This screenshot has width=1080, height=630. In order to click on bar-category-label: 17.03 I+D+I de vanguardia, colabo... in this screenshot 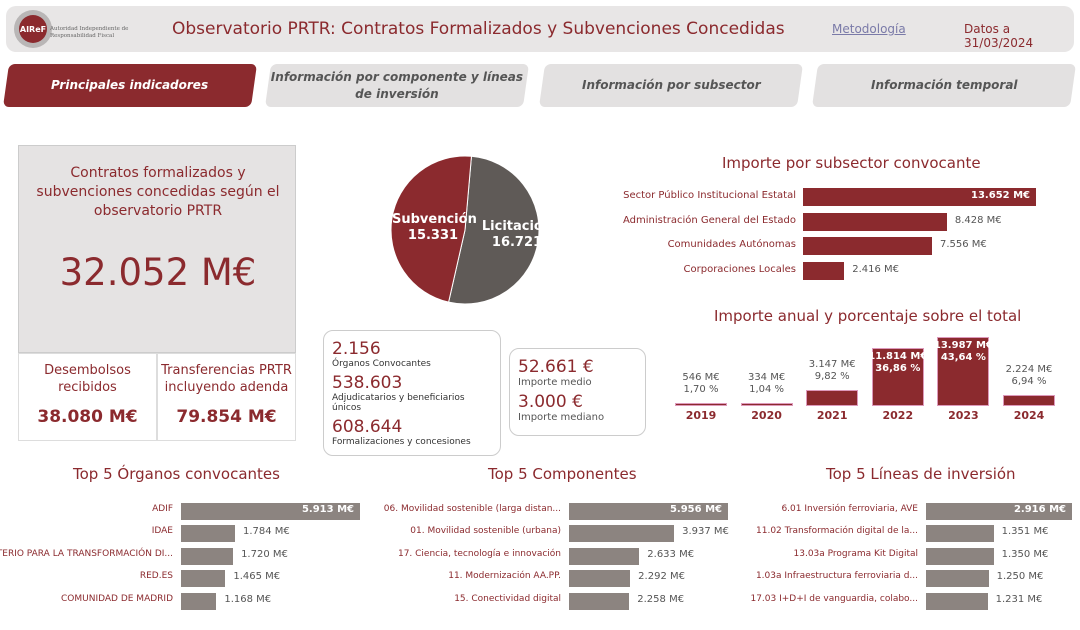, I will do `click(834, 599)`.